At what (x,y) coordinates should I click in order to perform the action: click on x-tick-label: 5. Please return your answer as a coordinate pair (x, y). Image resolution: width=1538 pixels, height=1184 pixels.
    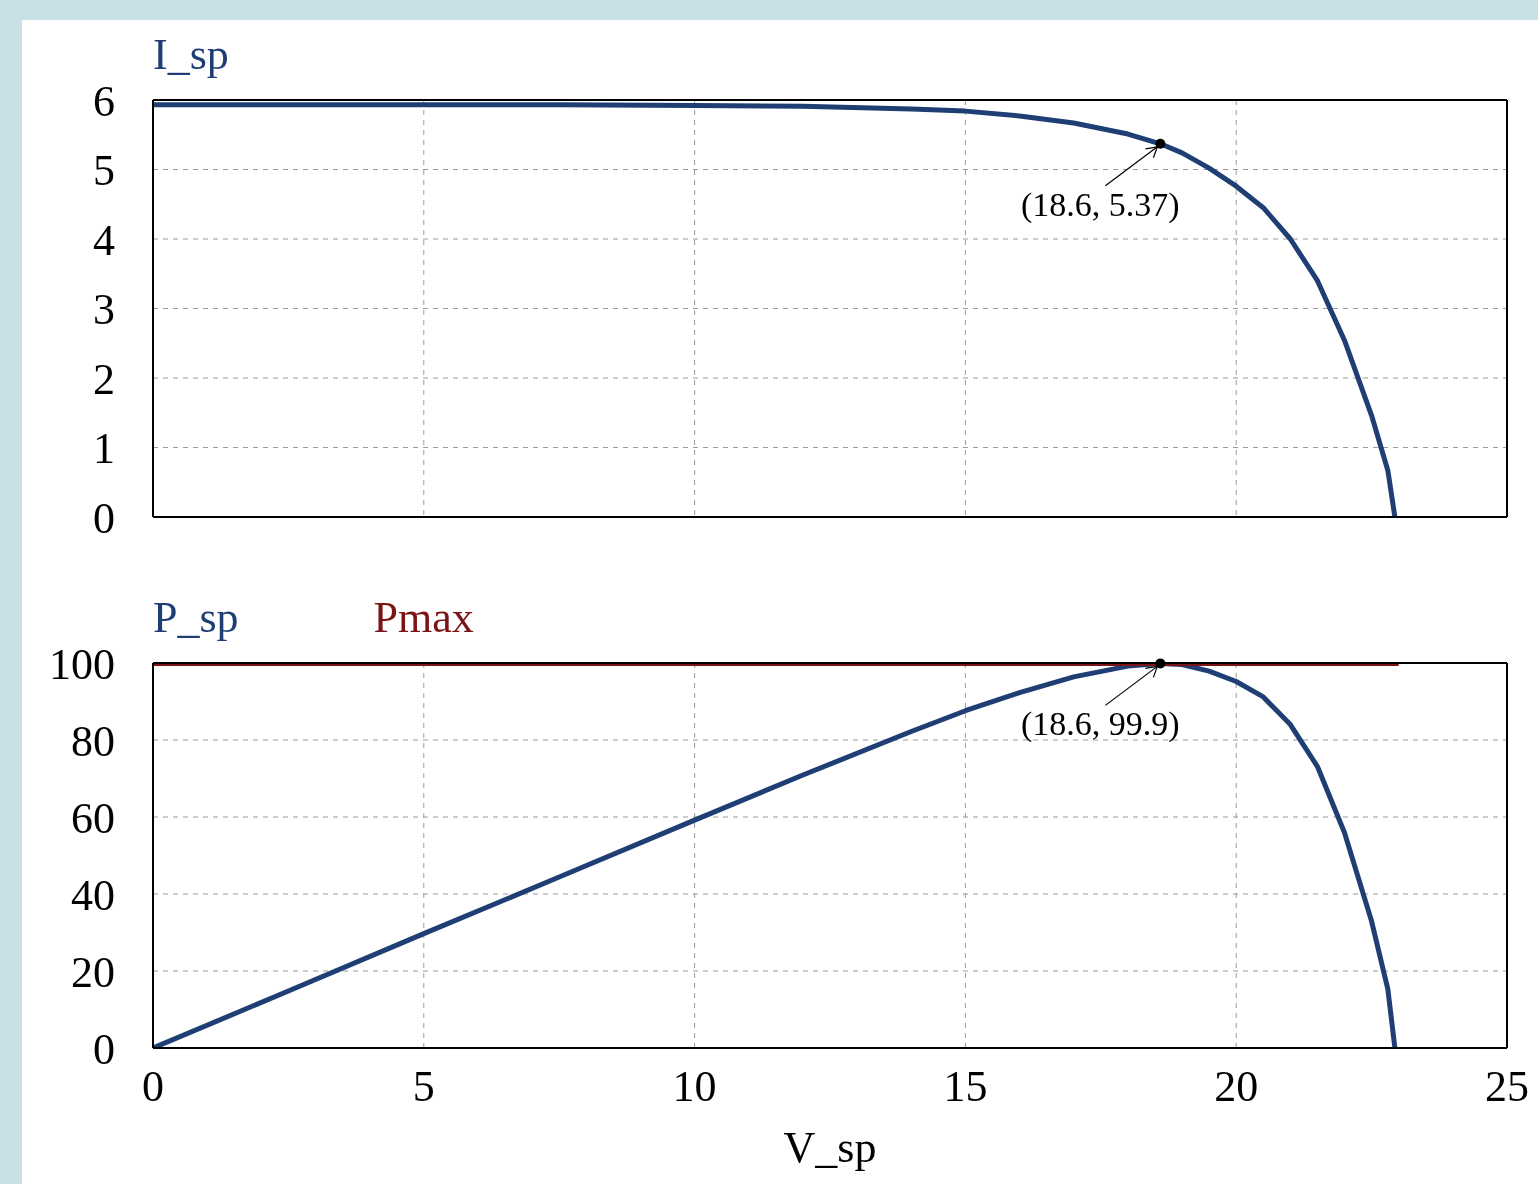
    Looking at the image, I should click on (423, 1087).